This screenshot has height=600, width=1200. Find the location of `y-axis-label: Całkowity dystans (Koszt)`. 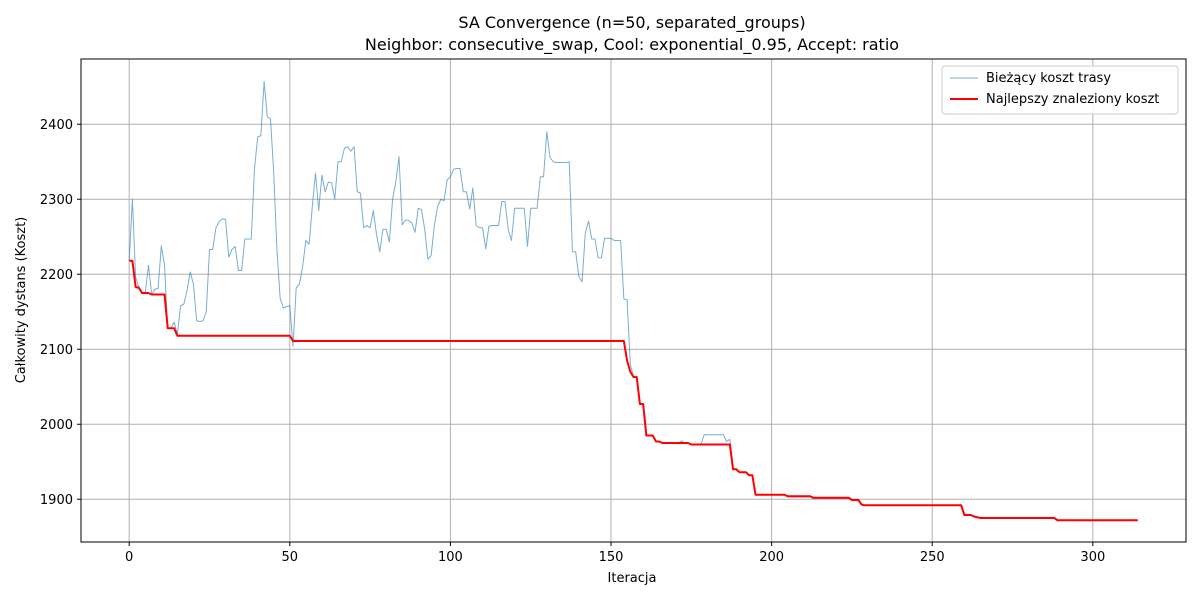

y-axis-label: Całkowity dystans (Koszt) is located at coordinates (21, 300).